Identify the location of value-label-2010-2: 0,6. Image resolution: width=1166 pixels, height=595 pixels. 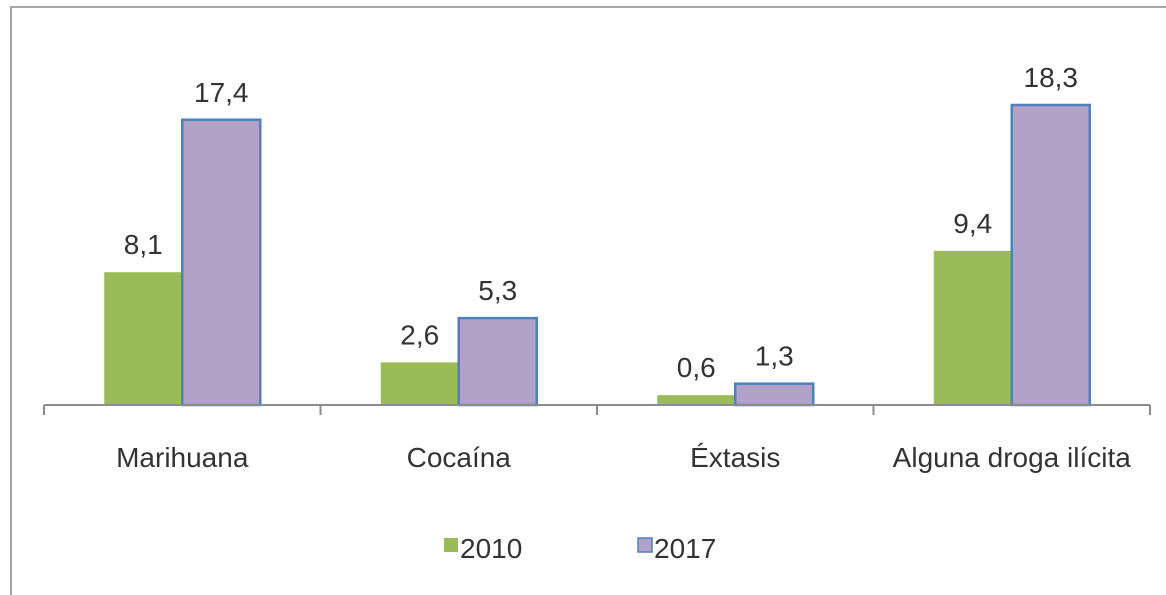
(696, 367).